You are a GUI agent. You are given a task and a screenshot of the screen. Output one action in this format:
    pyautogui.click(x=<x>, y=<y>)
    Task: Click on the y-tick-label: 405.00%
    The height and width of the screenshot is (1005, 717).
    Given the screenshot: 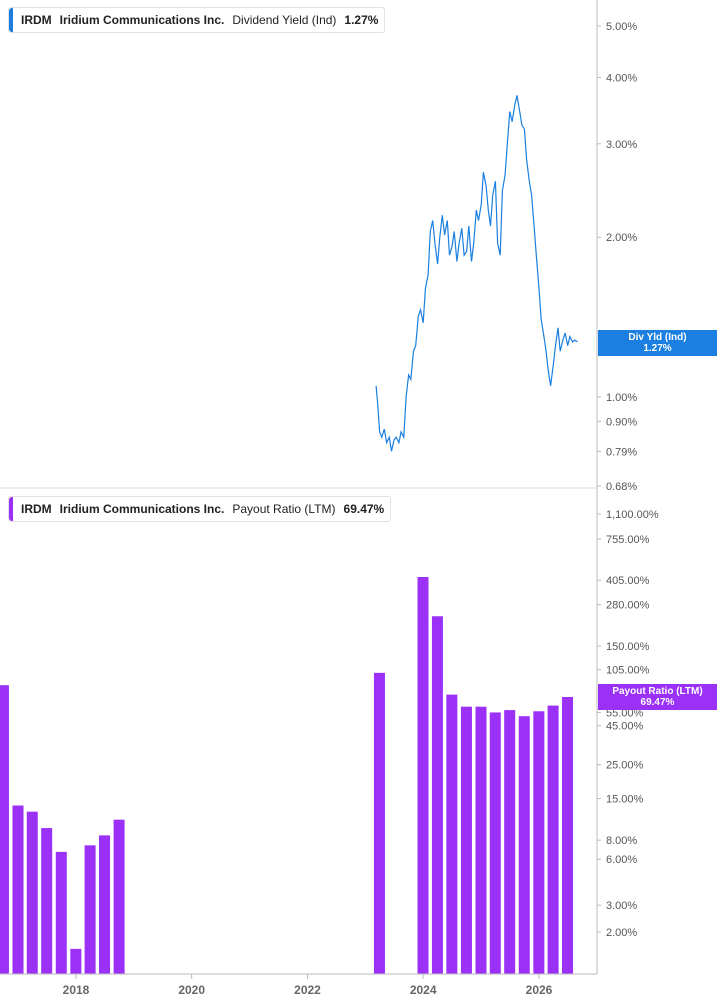 What is the action you would take?
    pyautogui.click(x=628, y=581)
    